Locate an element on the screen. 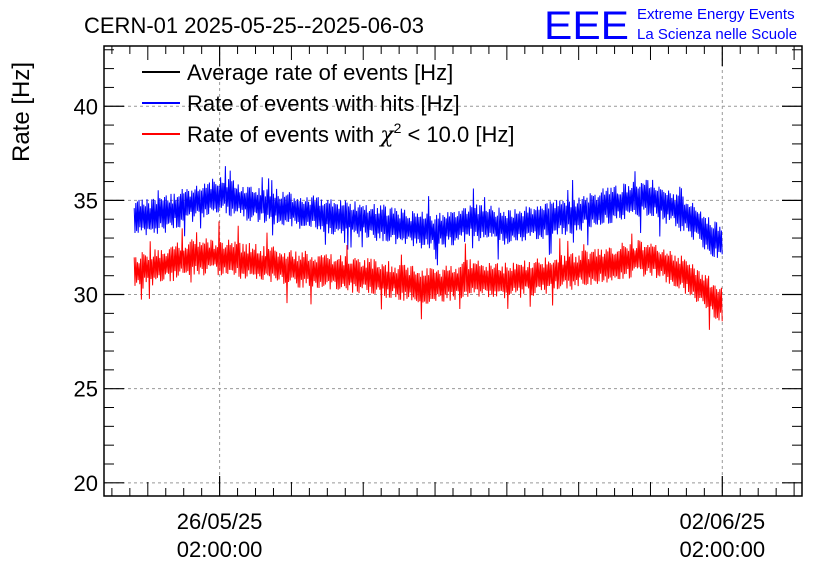 Image resolution: width=836 pixels, height=572 pixels. y-tick-label: 35 is located at coordinates (86, 200).